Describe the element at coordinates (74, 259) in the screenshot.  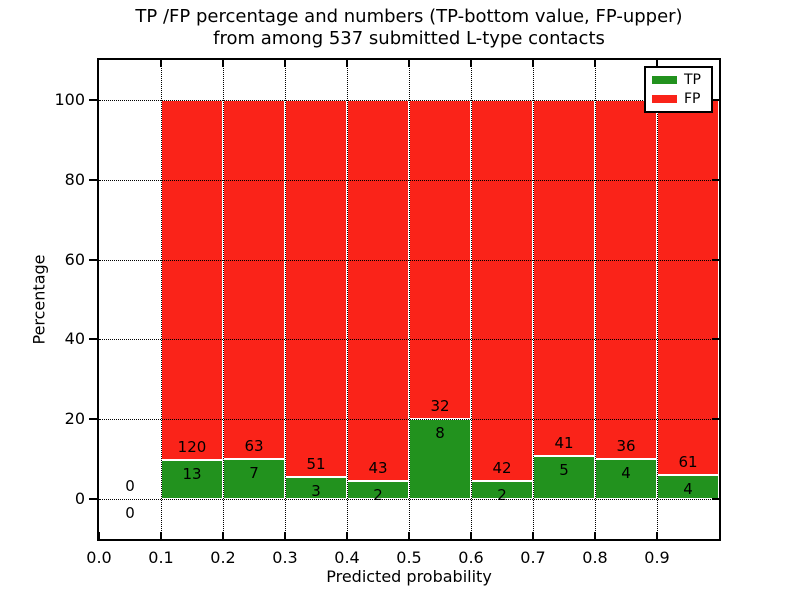
I see `y-tick-label: 60` at that location.